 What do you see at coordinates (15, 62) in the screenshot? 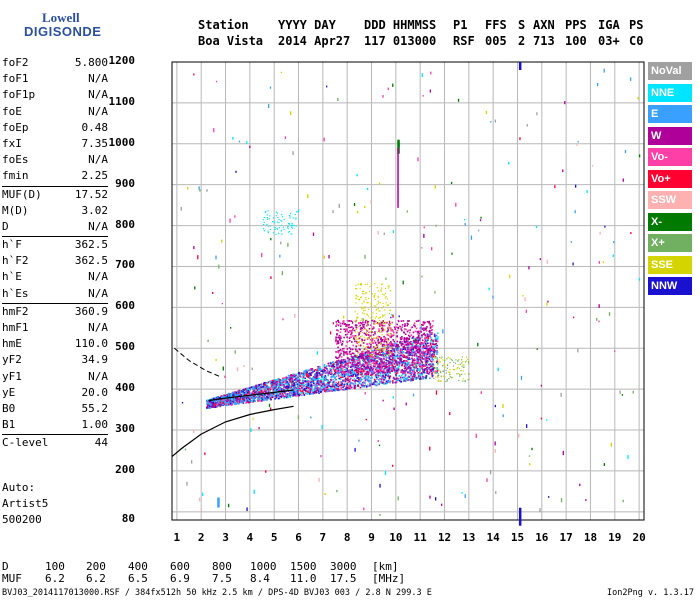
I see `param-name: foF2` at bounding box center [15, 62].